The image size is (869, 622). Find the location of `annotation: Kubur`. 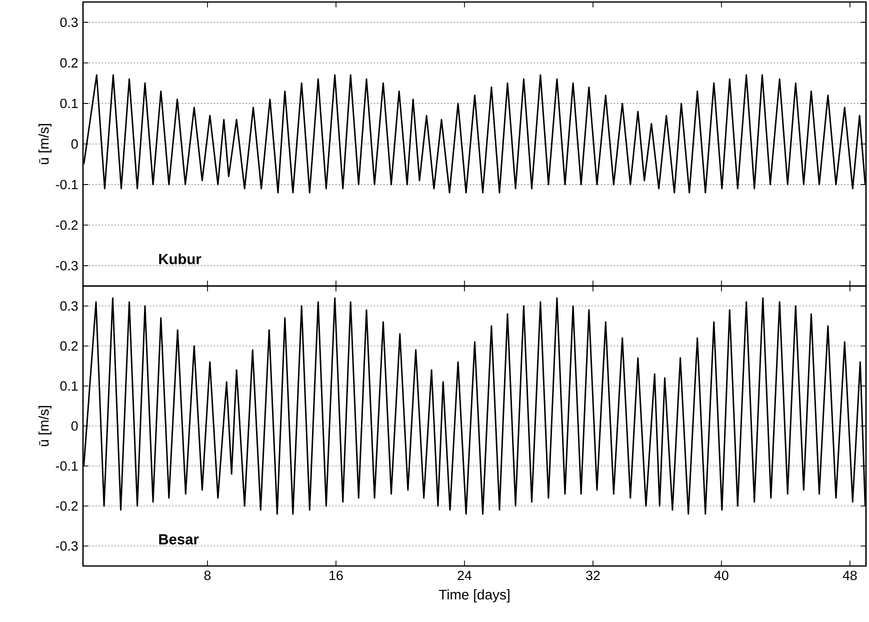

annotation: Kubur is located at coordinates (180, 258).